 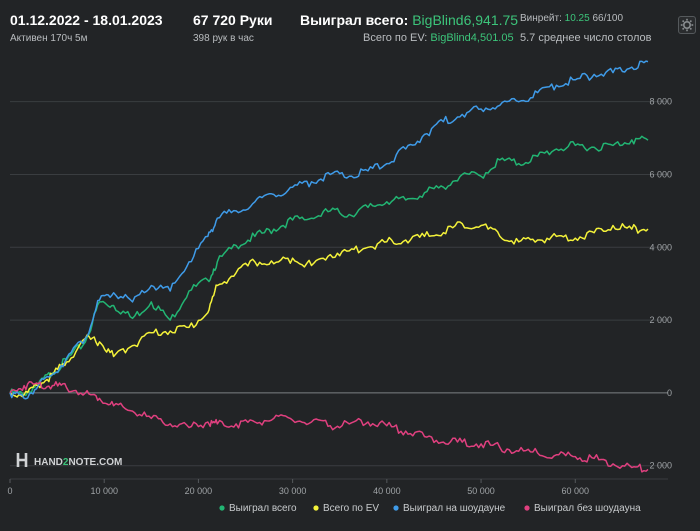 What do you see at coordinates (577, 18) in the screenshot?
I see `winrate-value: 10.25` at bounding box center [577, 18].